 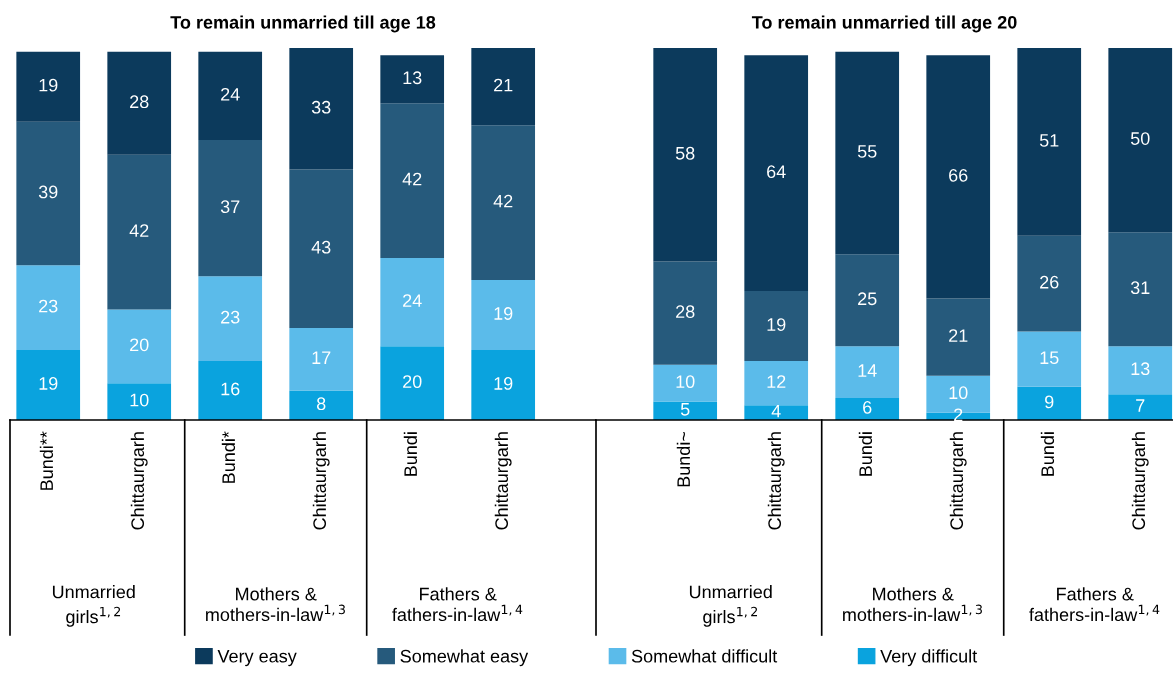 I want to click on data-label: 25, so click(x=867, y=299).